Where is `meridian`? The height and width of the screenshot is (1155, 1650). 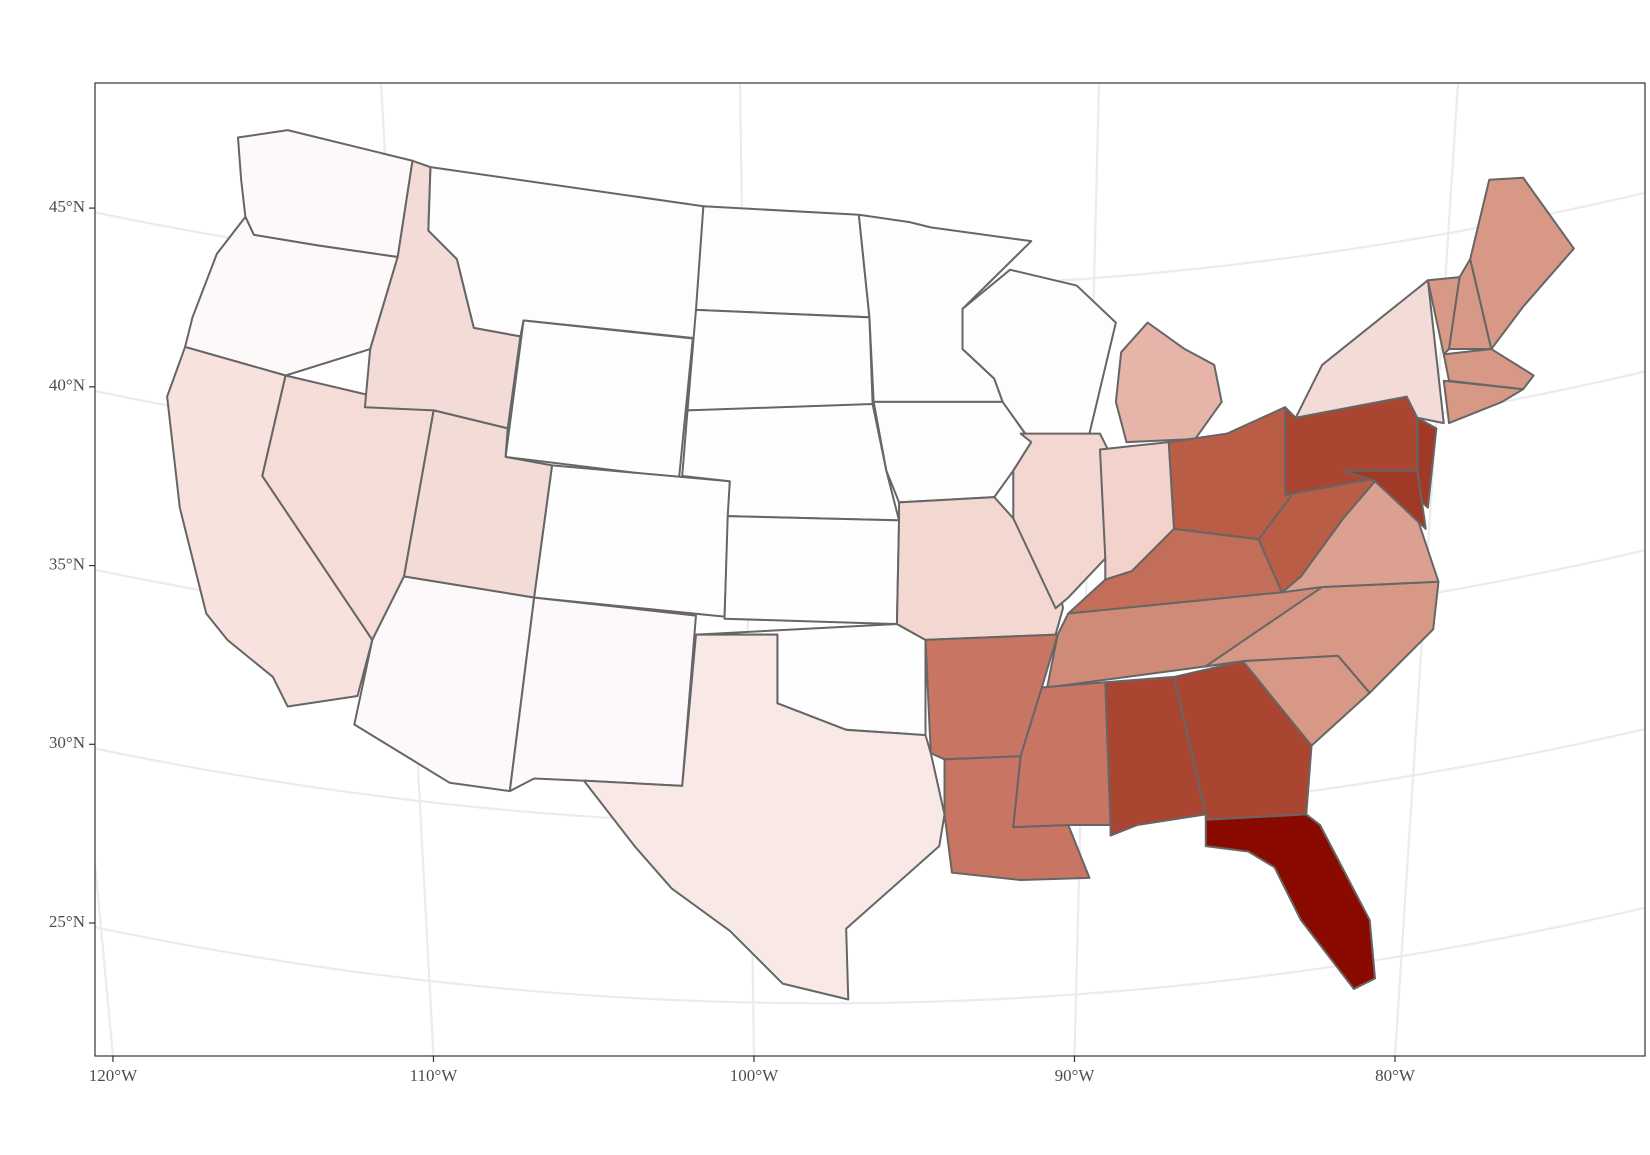 meridian is located at coordinates (105, 953).